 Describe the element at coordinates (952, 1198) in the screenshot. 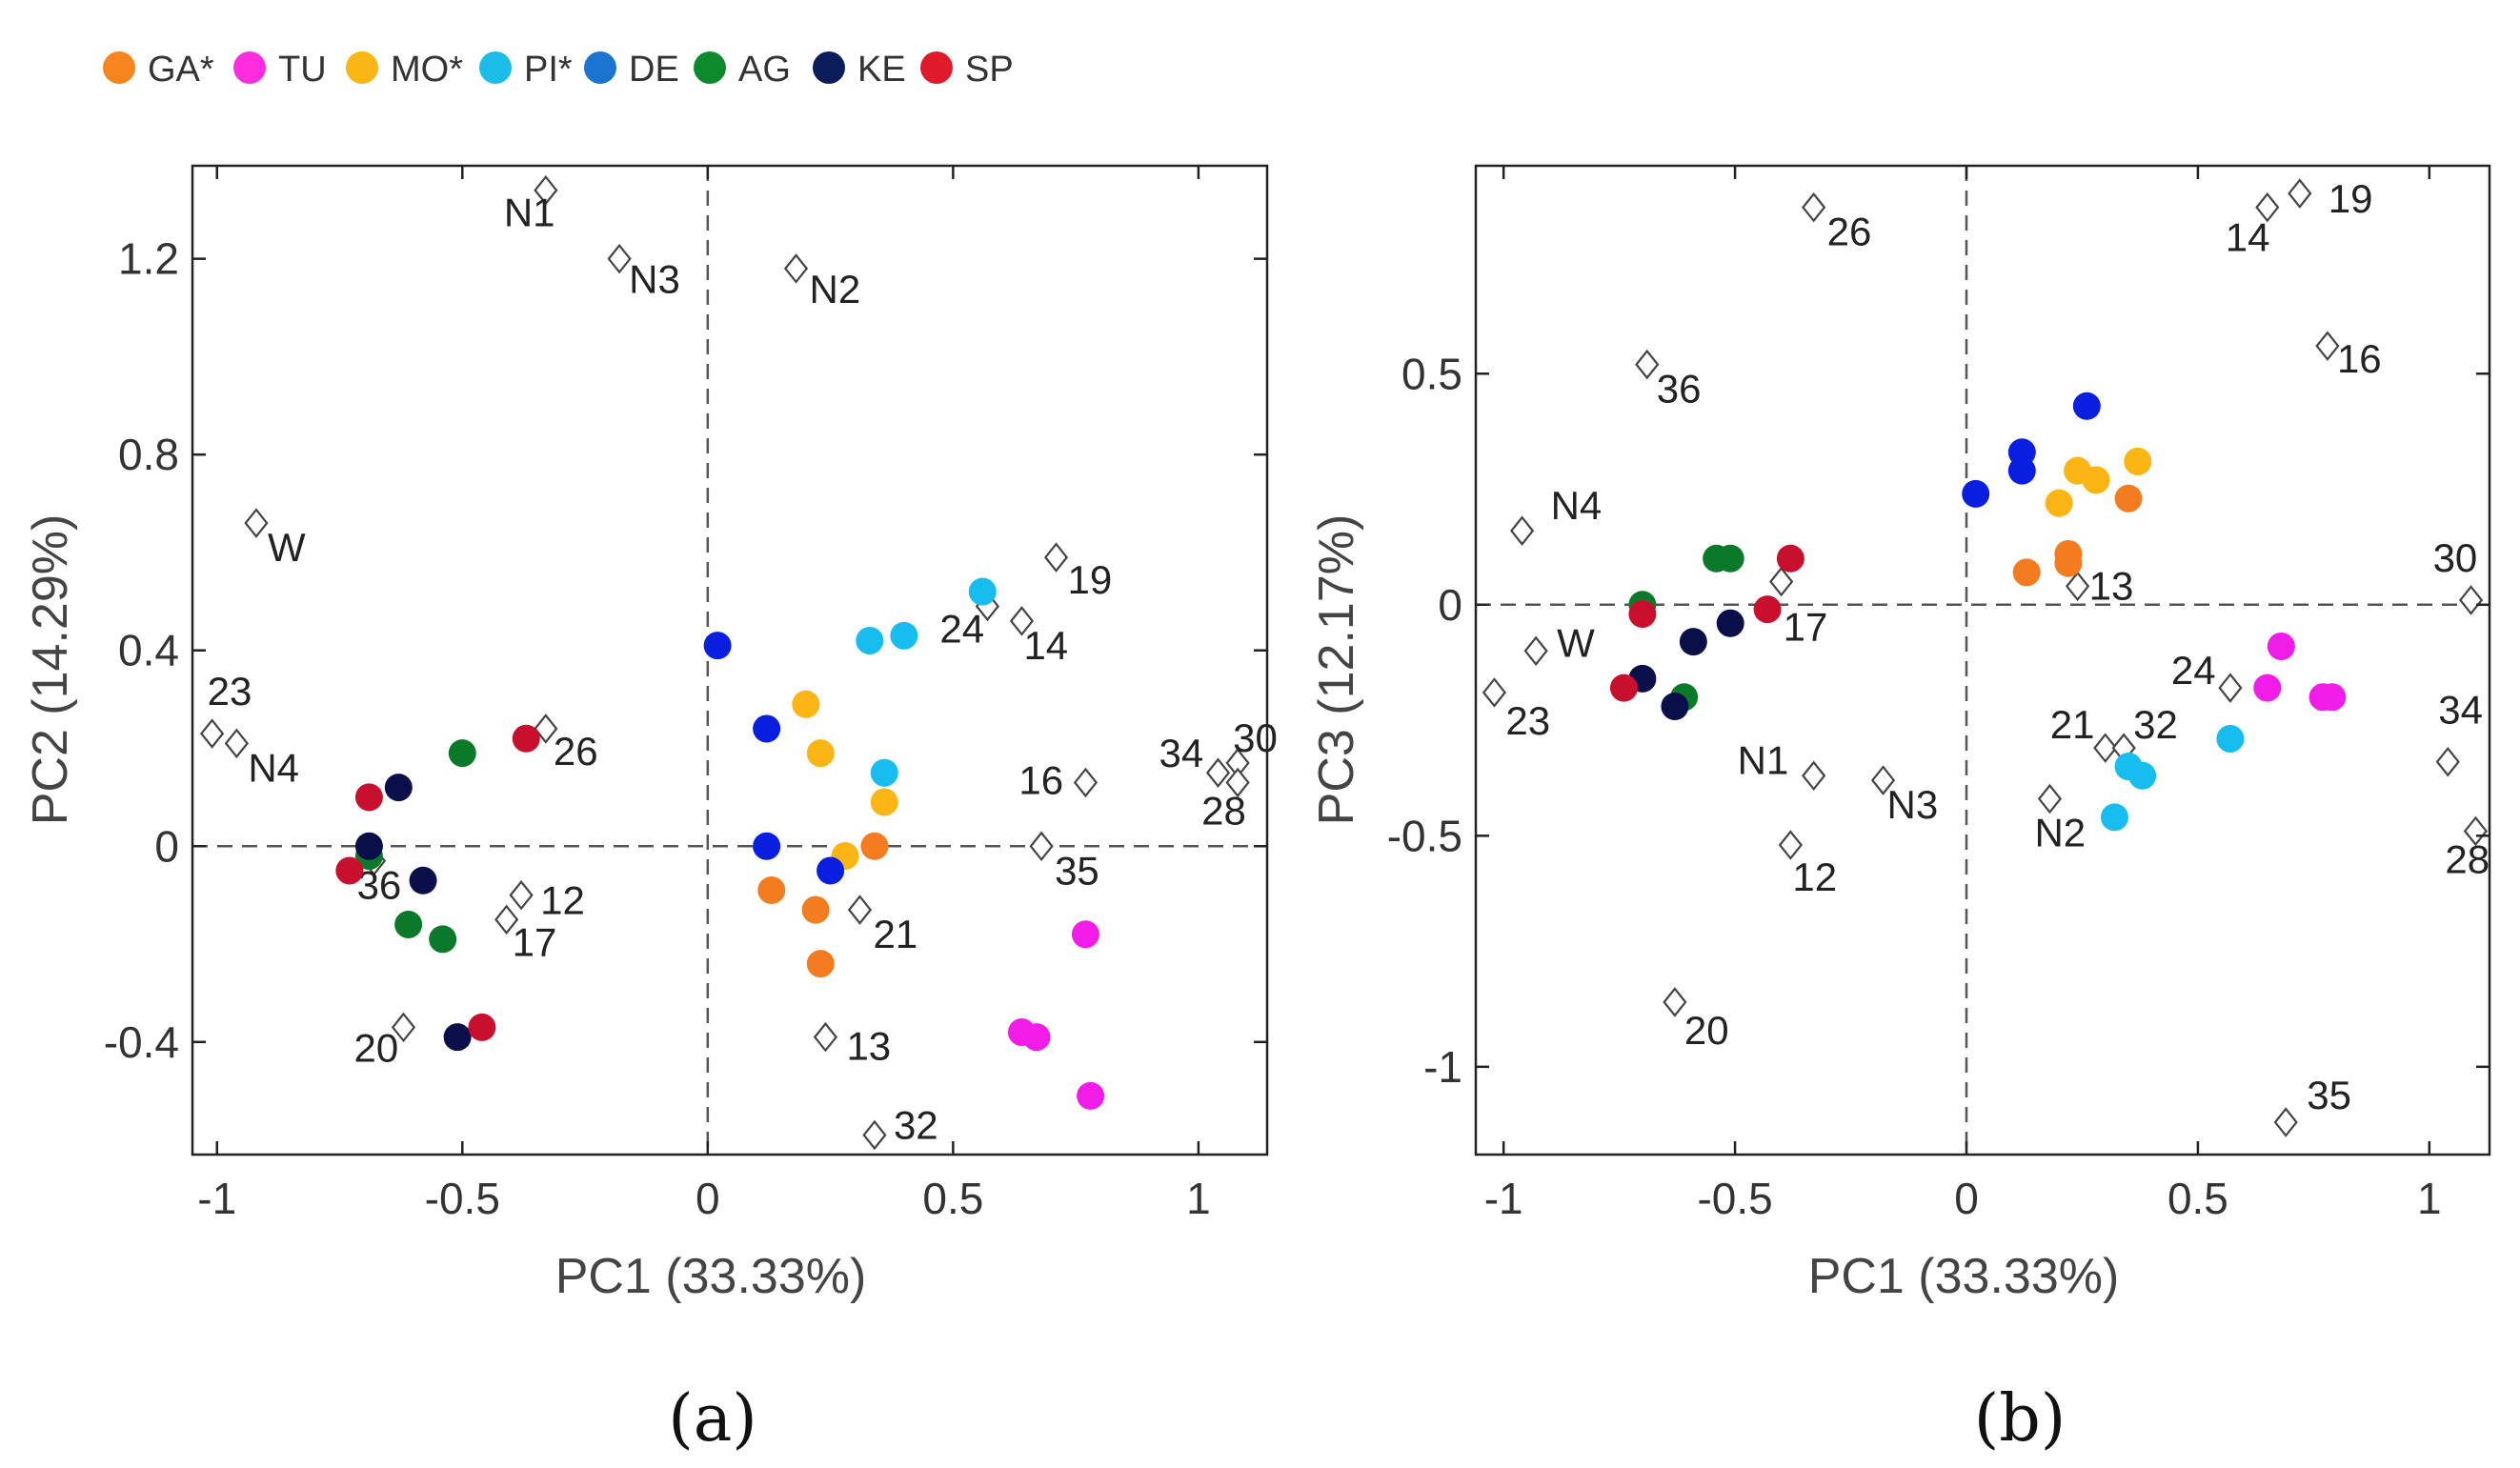

I see `panel-a-x-tick-label: 0.5` at that location.